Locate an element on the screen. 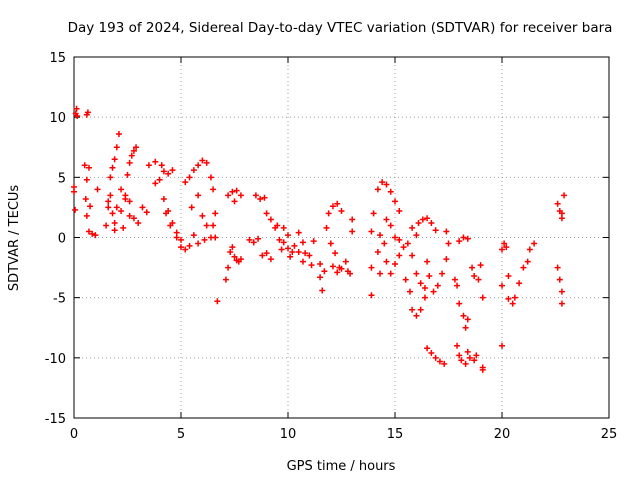  x-tick-label: 10 is located at coordinates (288, 434).